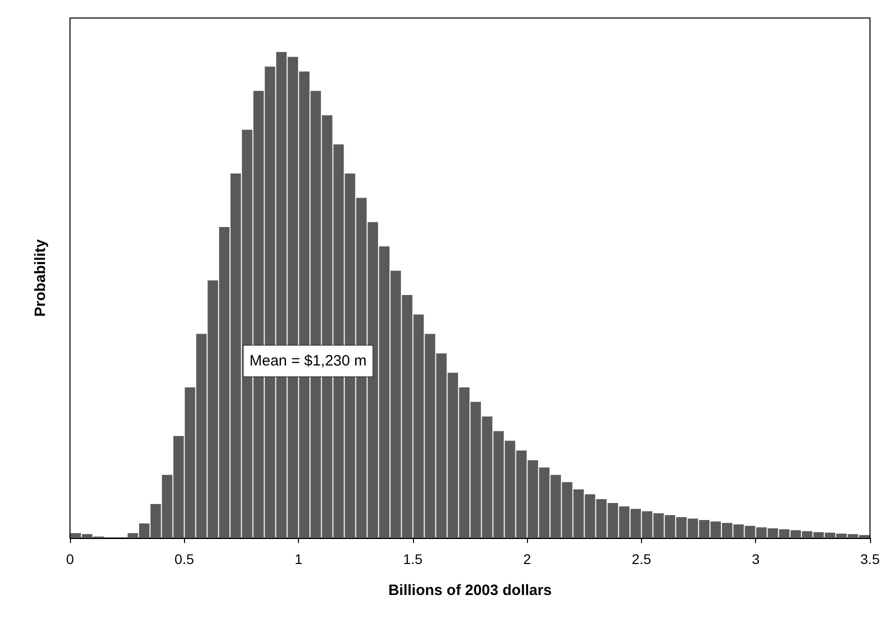 This screenshot has width=892, height=626. What do you see at coordinates (470, 590) in the screenshot?
I see `x-axis-title: Billions of 2003 dollars` at bounding box center [470, 590].